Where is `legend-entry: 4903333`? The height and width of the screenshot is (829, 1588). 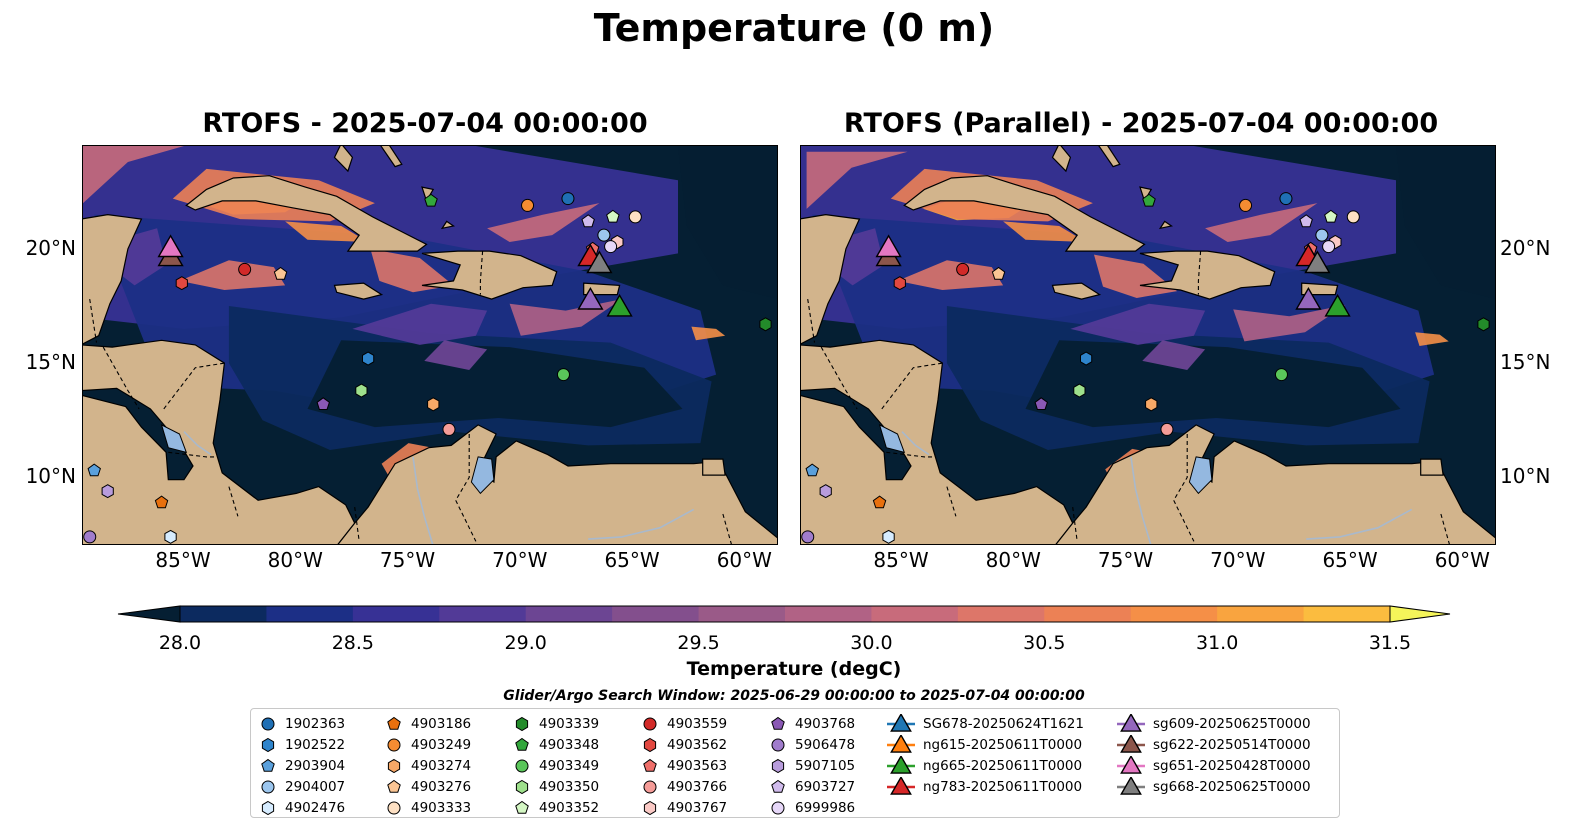 legend-entry: 4903333 is located at coordinates (428, 807).